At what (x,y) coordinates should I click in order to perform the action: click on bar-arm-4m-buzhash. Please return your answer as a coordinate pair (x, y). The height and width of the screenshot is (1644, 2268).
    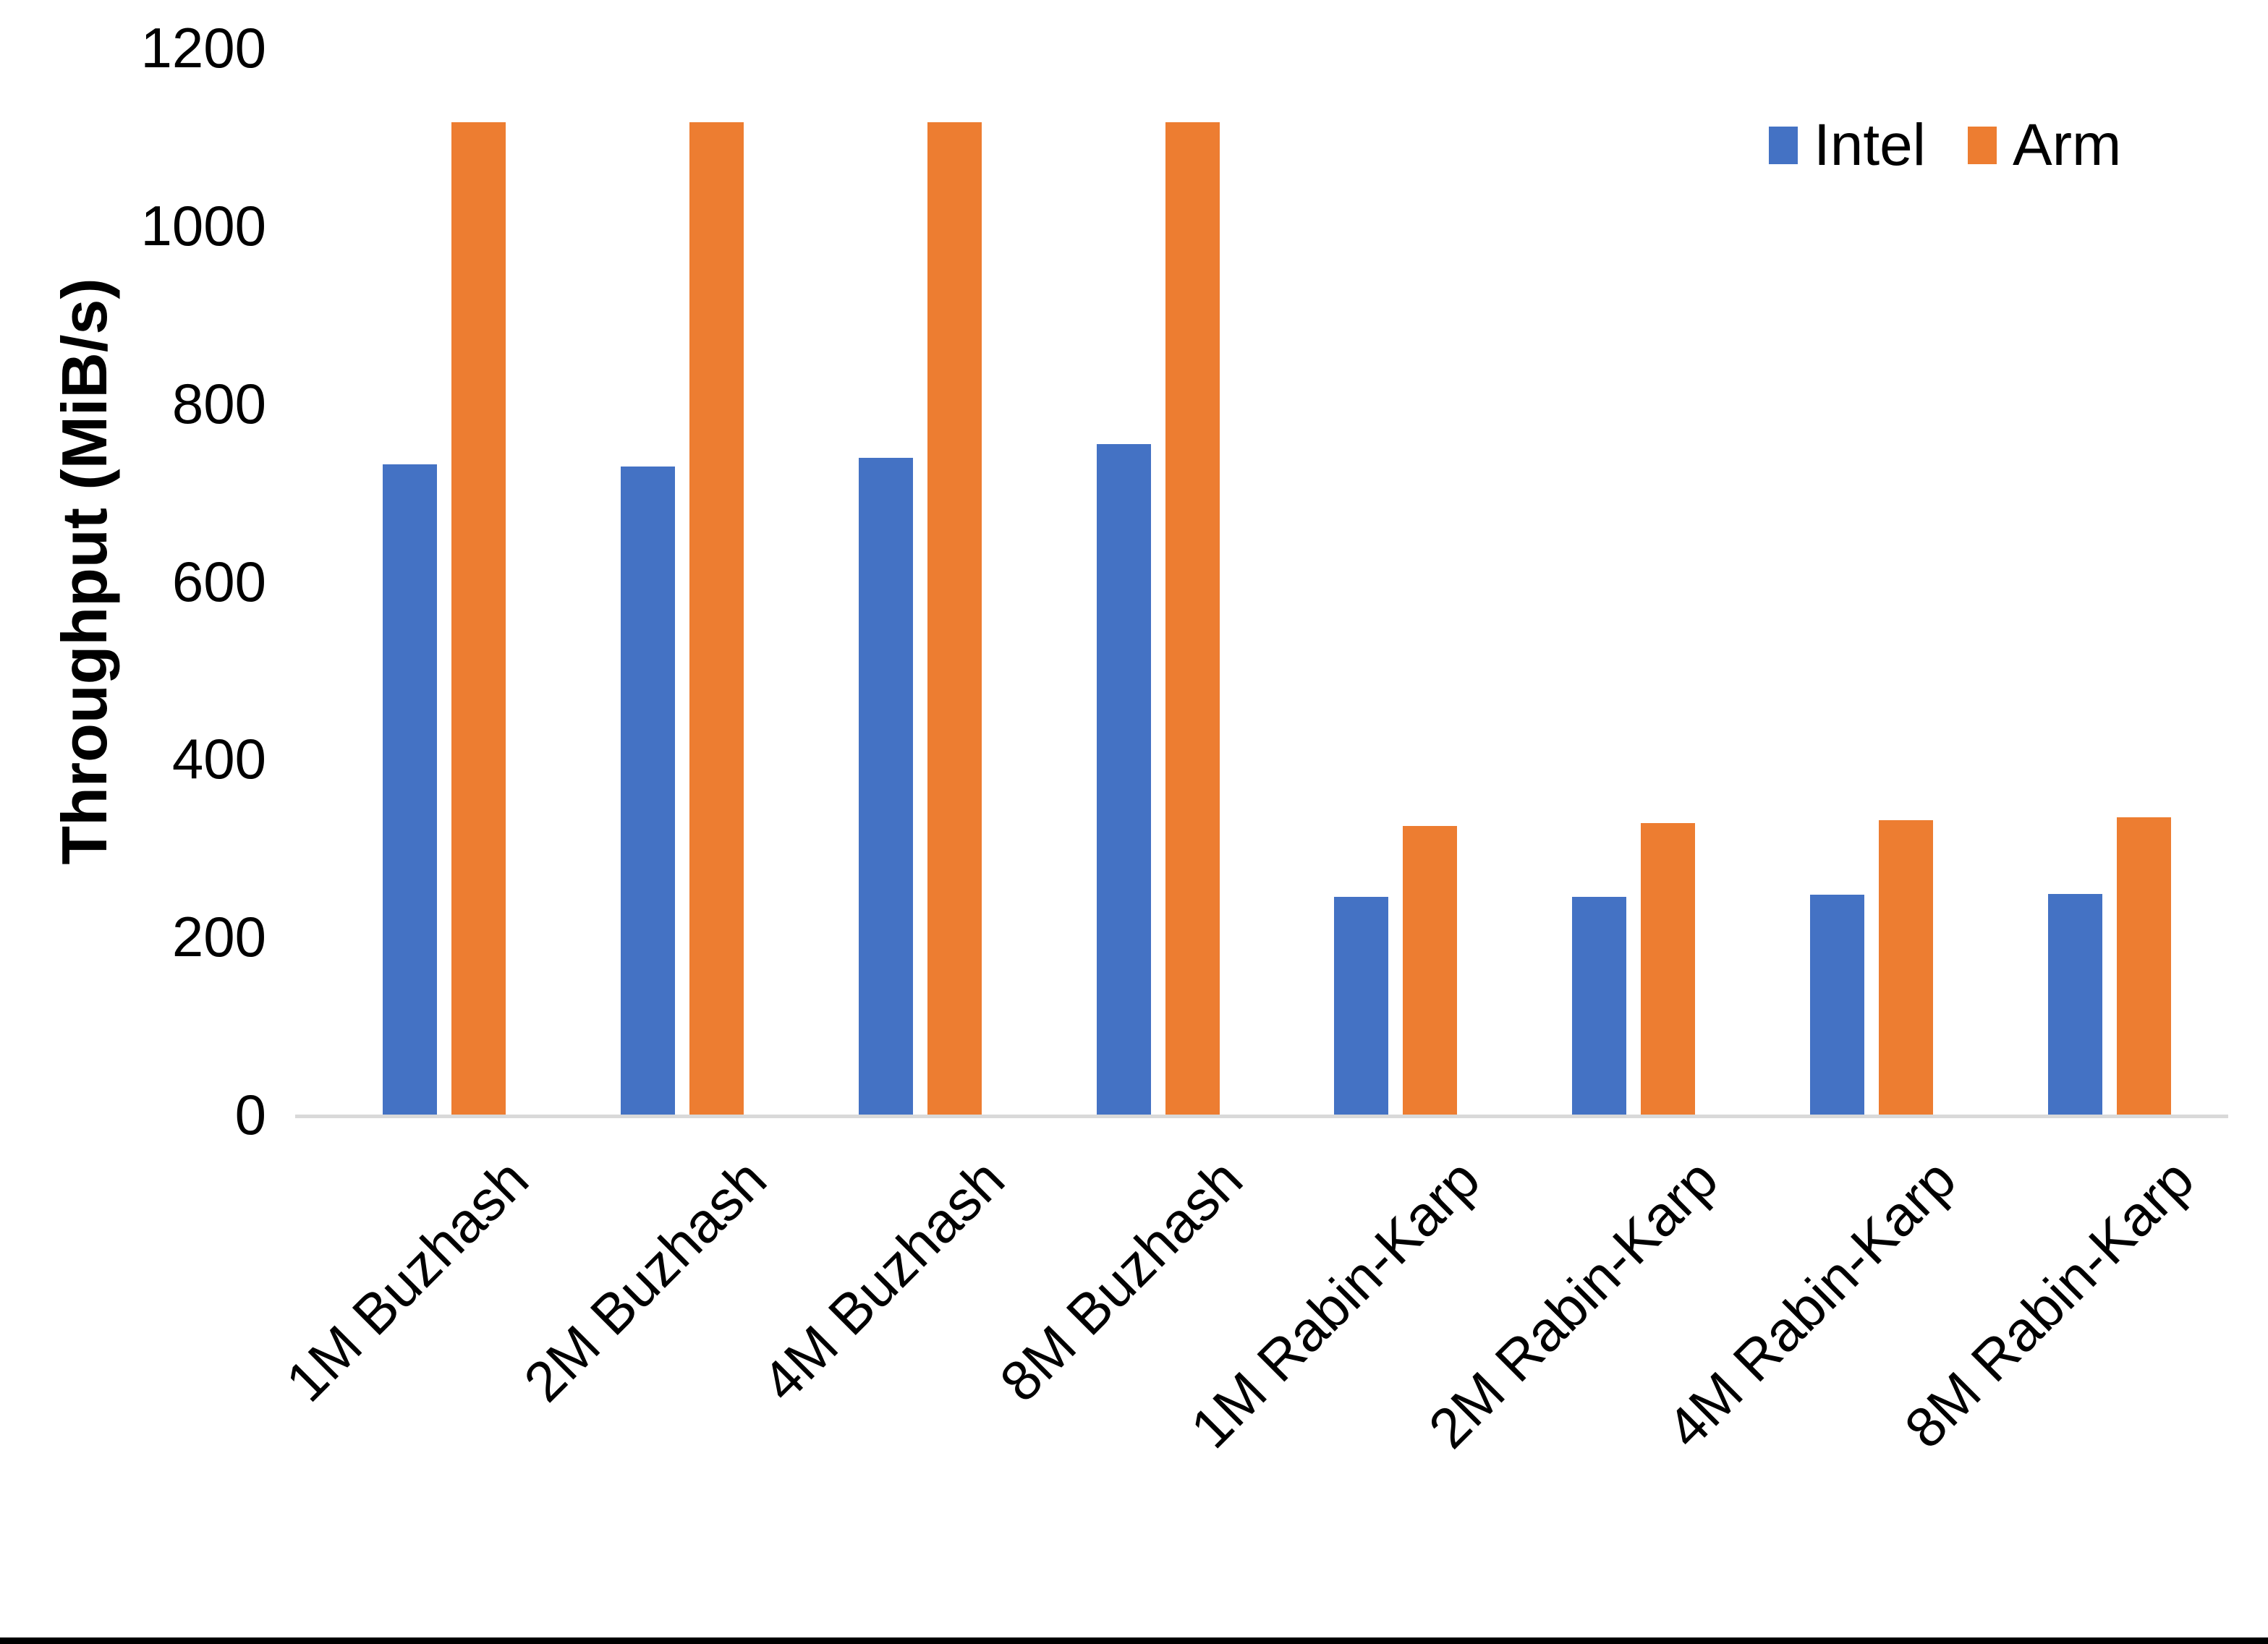
    Looking at the image, I should click on (955, 618).